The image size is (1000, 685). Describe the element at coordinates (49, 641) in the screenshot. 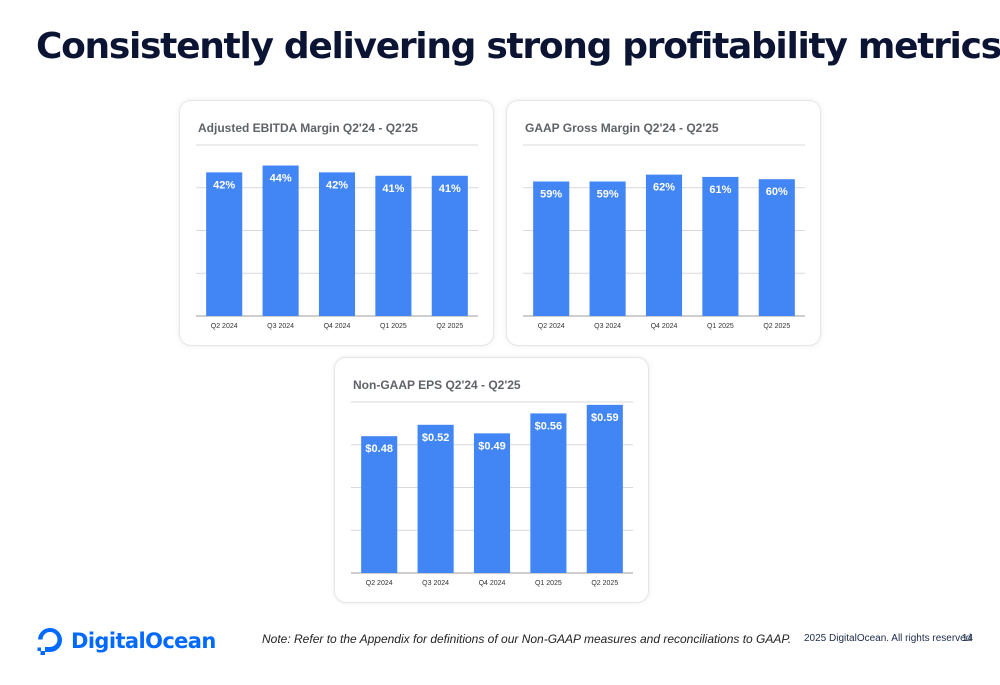

I see `digitalocean-logo-icon` at that location.